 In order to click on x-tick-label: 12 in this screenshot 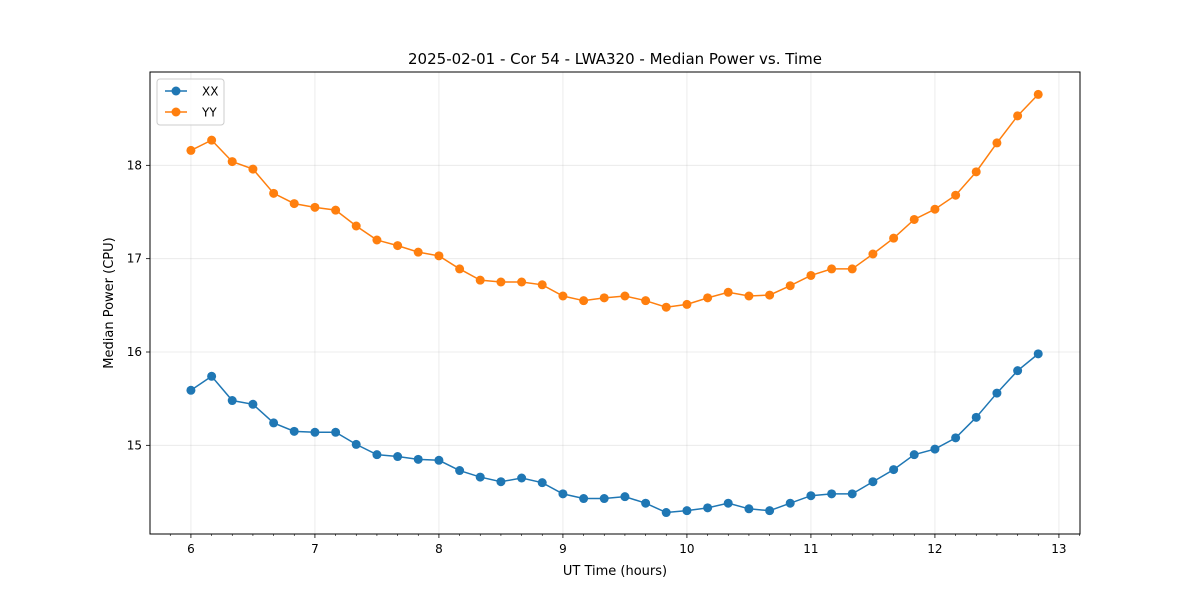, I will do `click(934, 549)`.